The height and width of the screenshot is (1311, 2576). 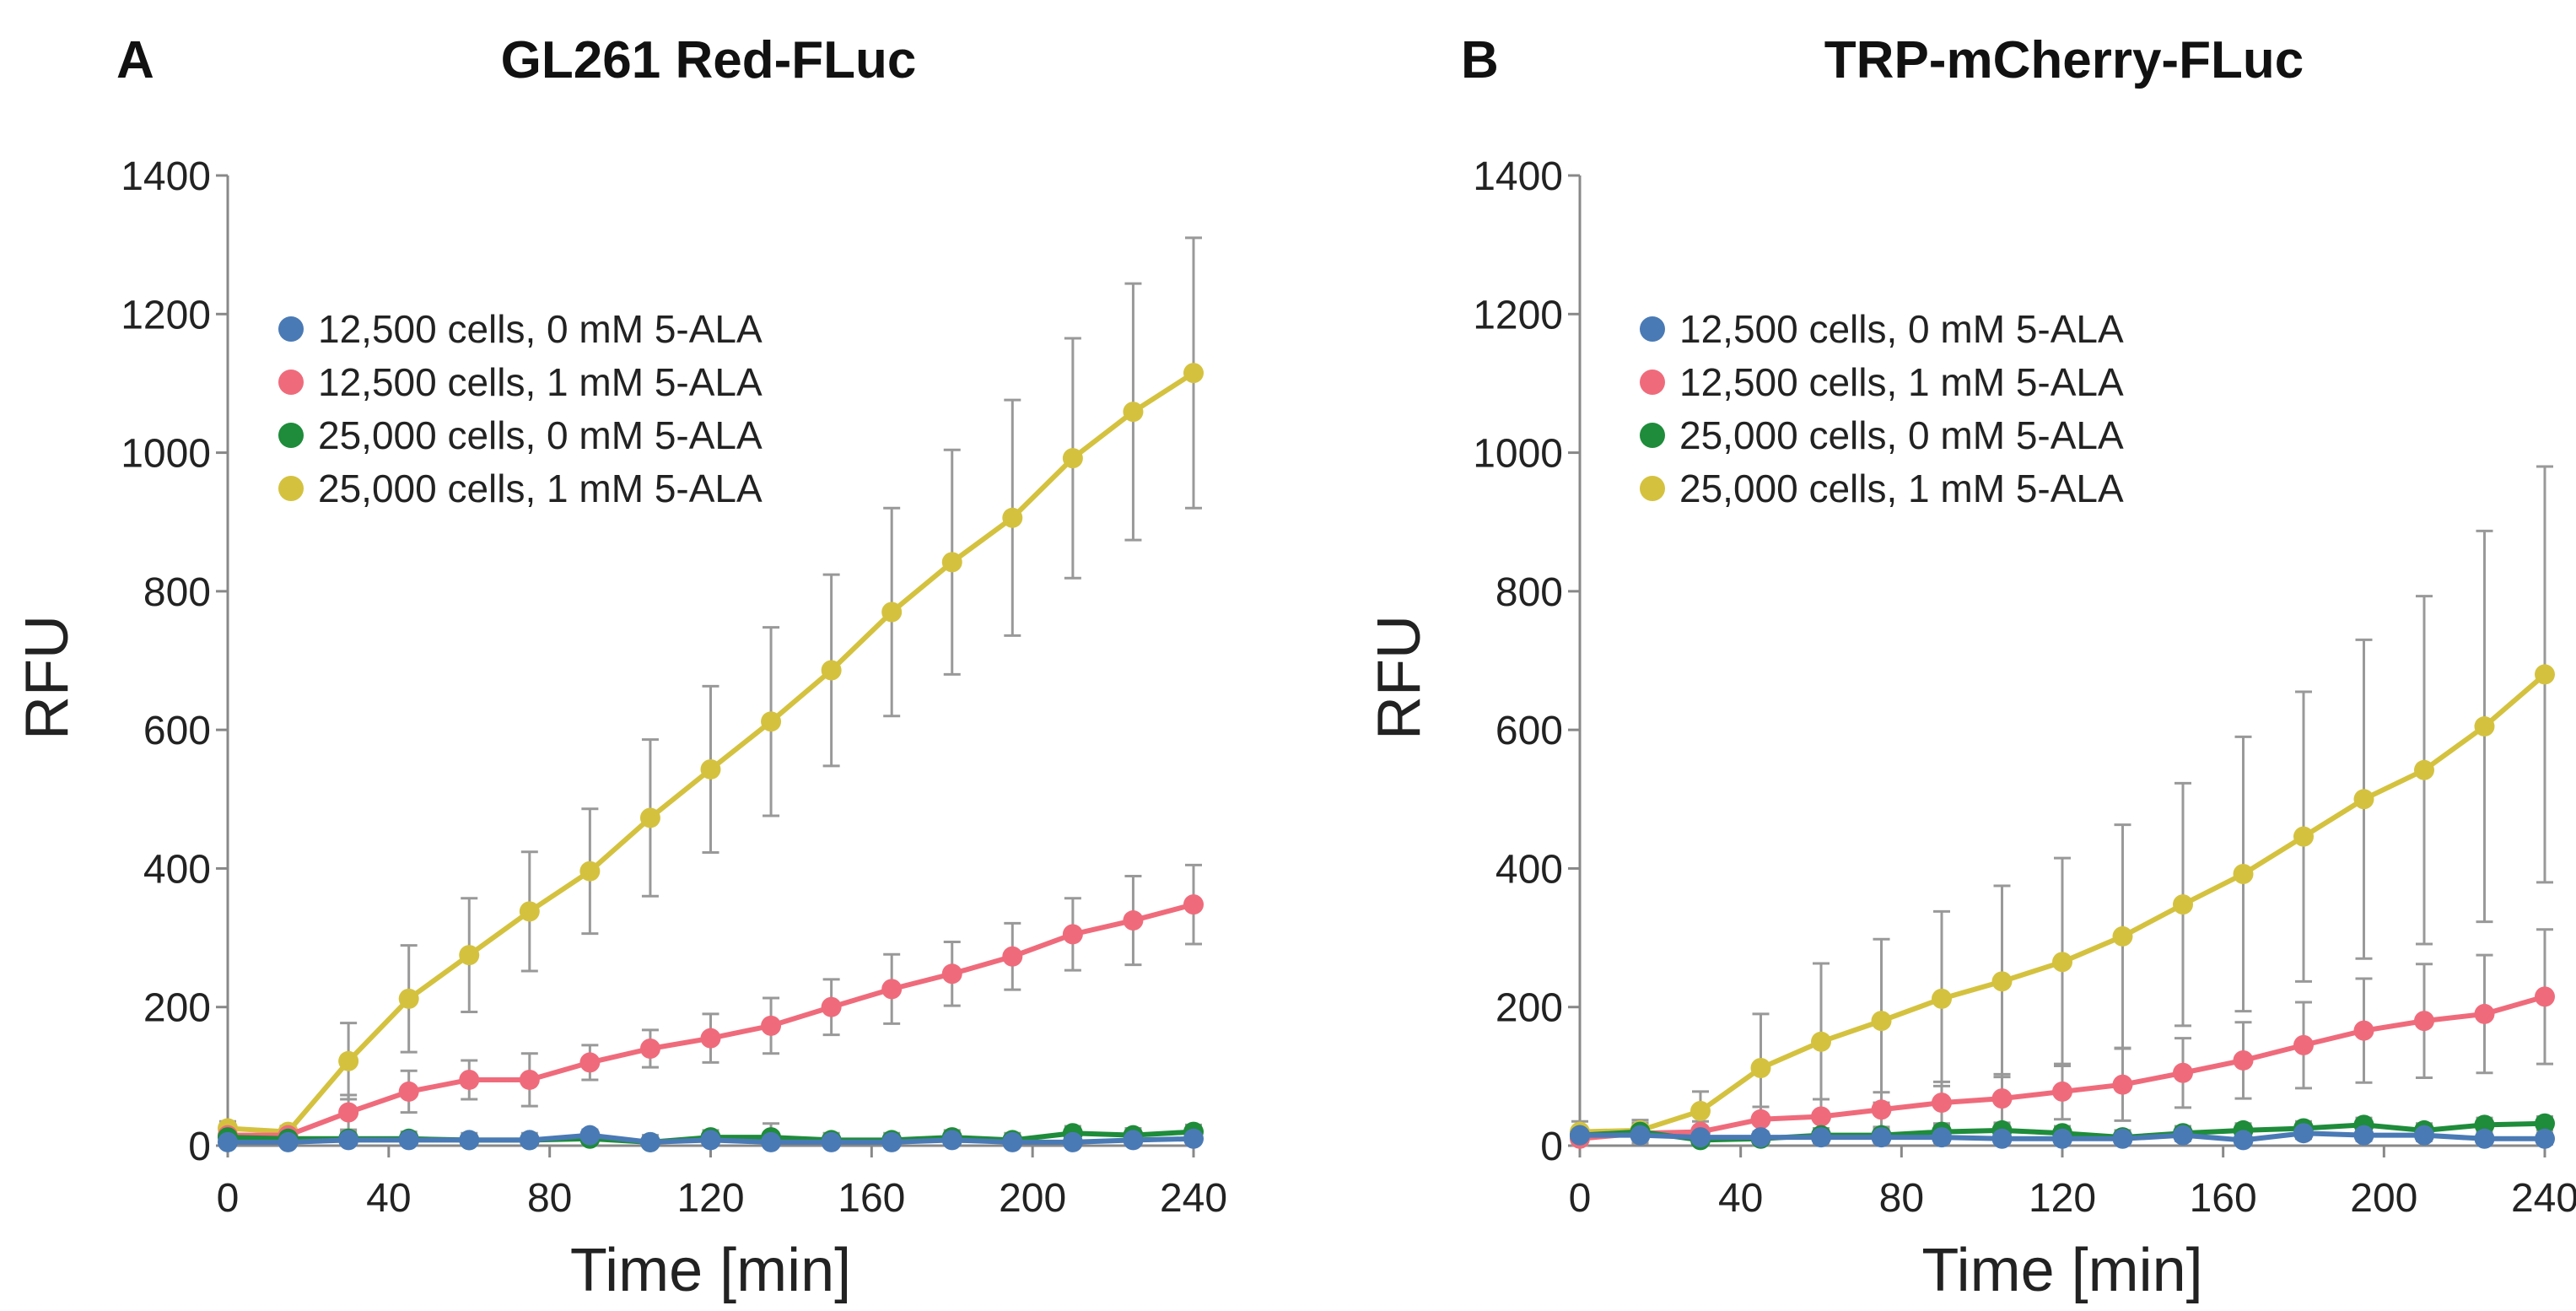 I want to click on y-tick-label: 400, so click(x=177, y=869).